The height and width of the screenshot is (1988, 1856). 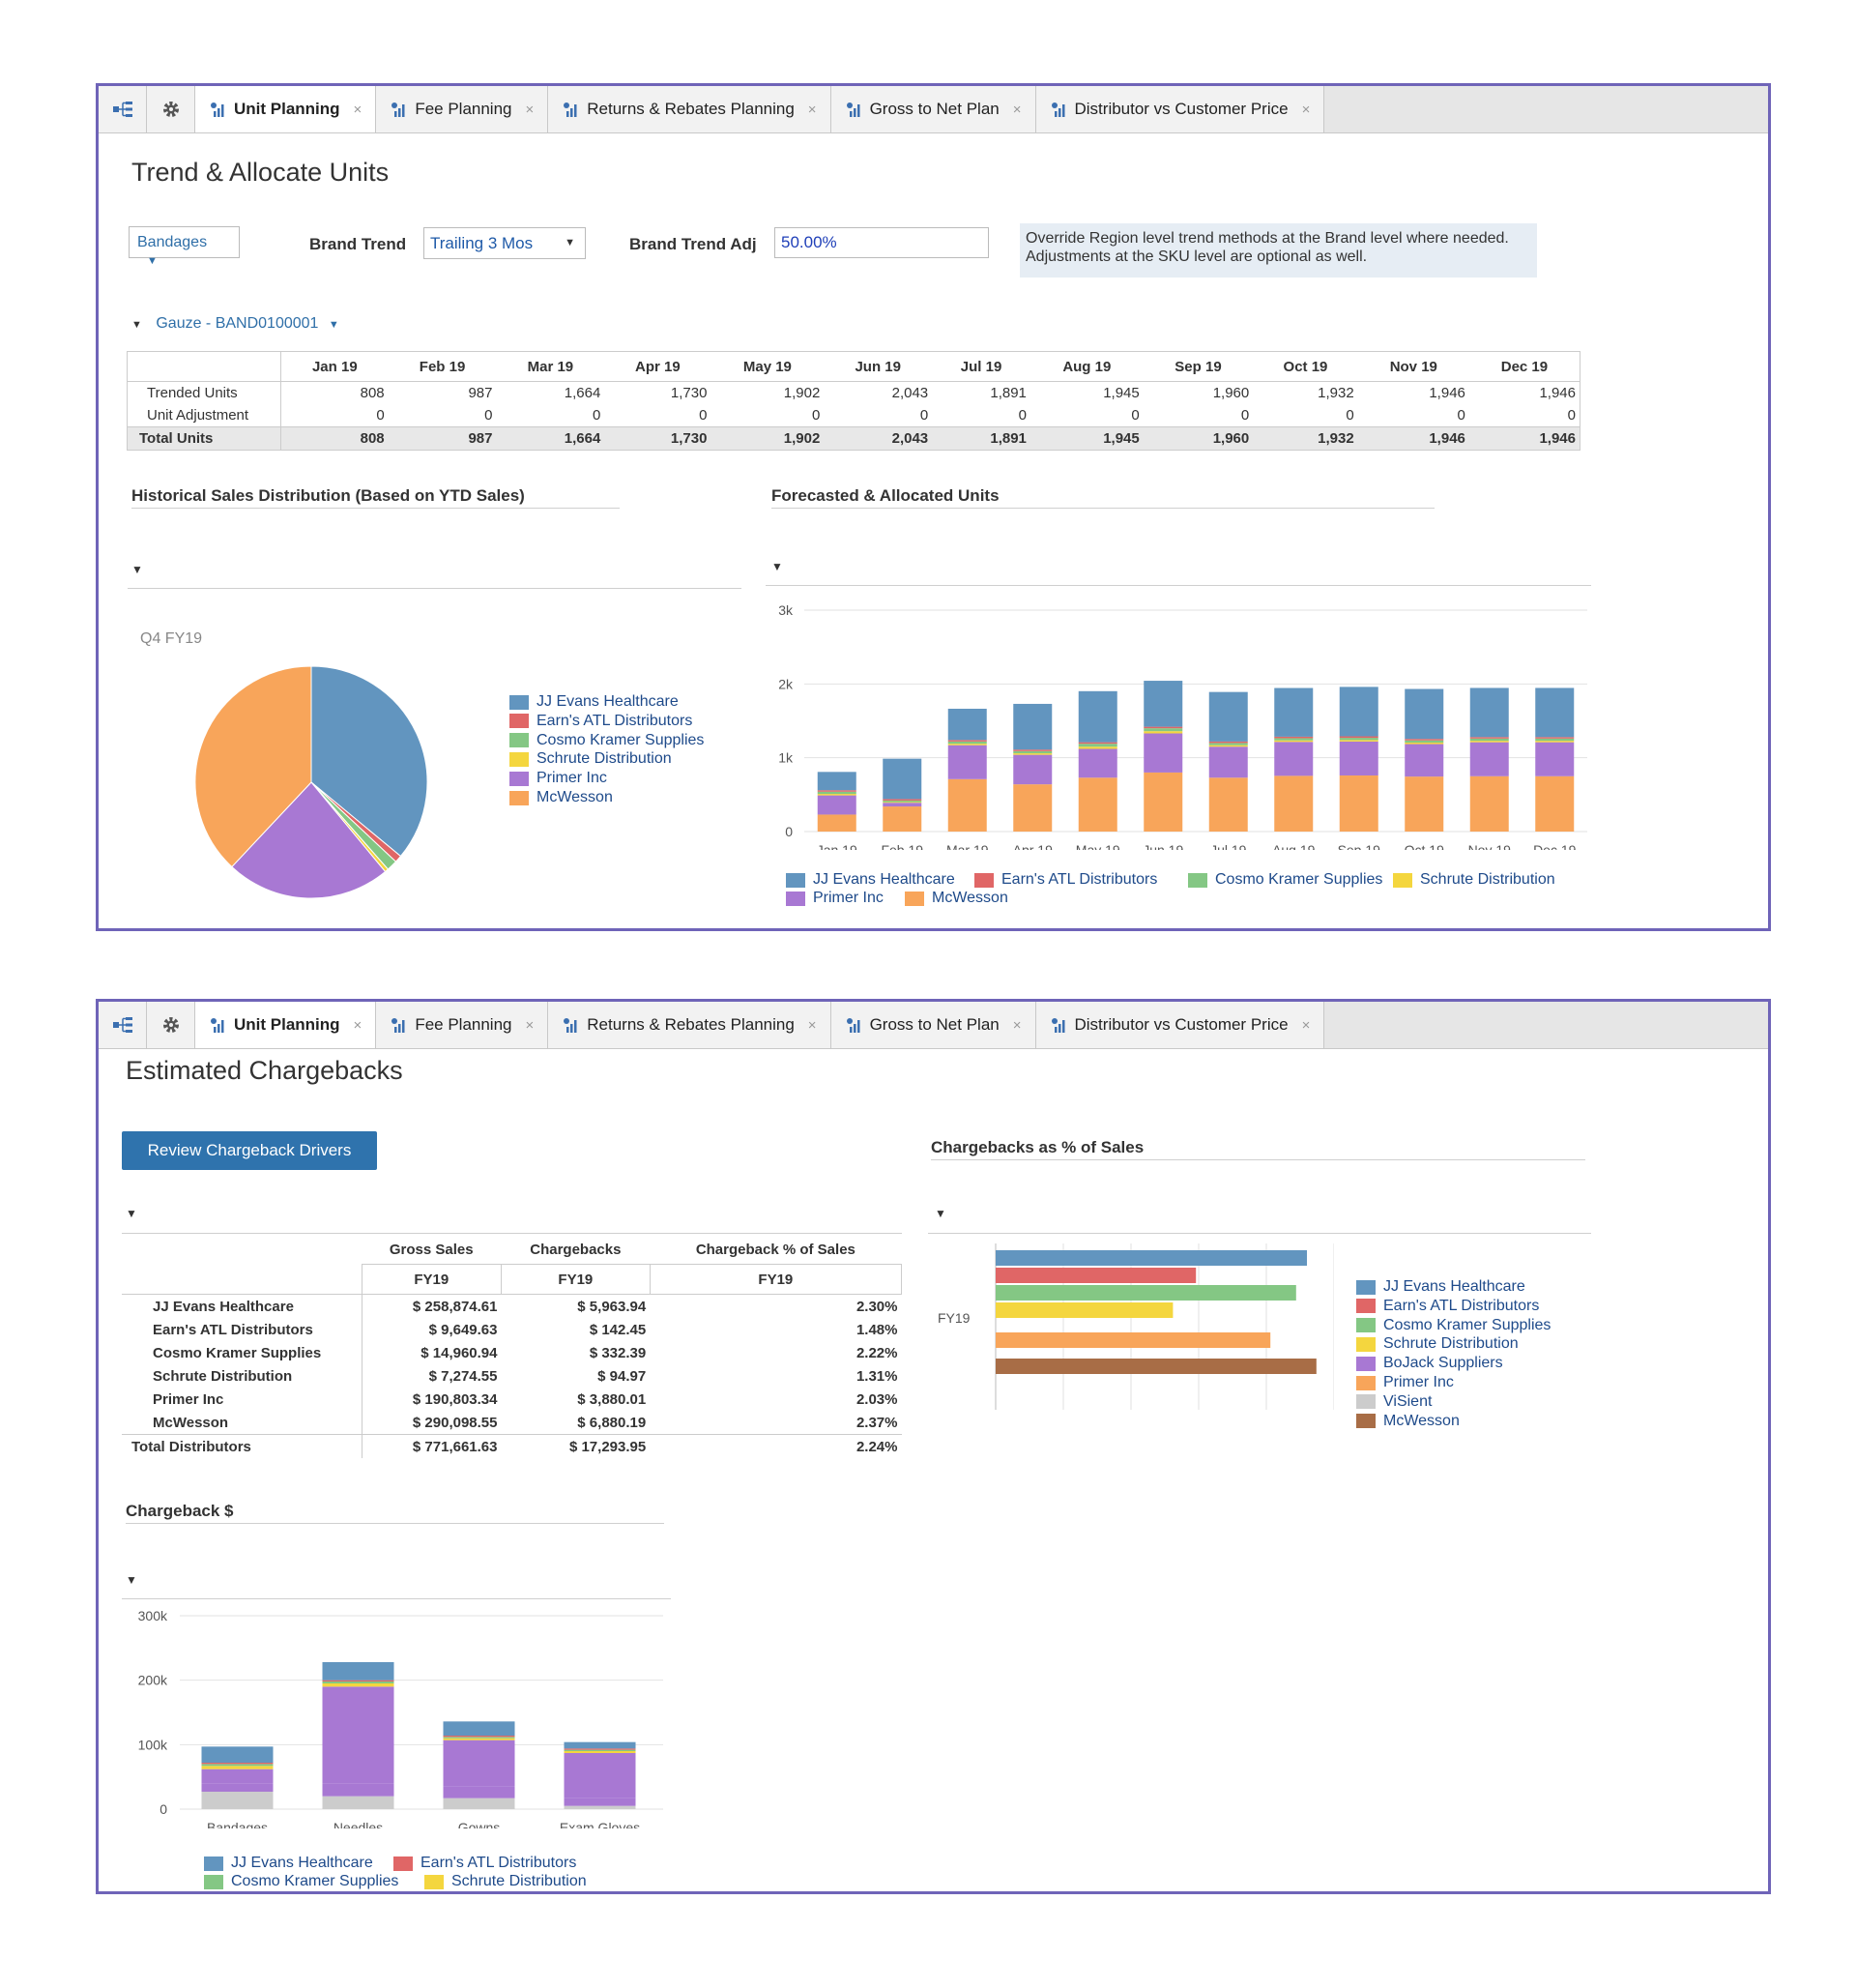 I want to click on bar-primer-inc, so click(x=1134, y=1340).